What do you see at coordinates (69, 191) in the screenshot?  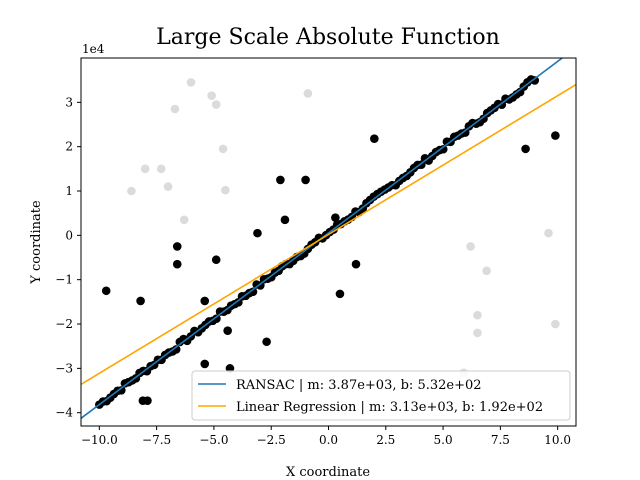 I see `y-tick-label: 1` at bounding box center [69, 191].